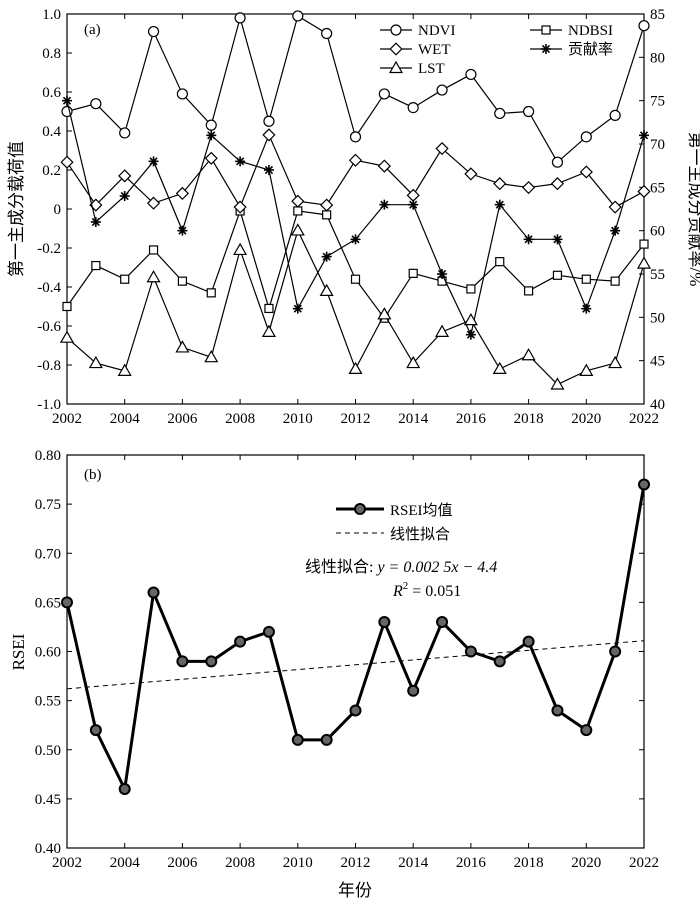  Describe the element at coordinates (48, 456) in the screenshot. I see `y-tick-label: 0.80` at that location.